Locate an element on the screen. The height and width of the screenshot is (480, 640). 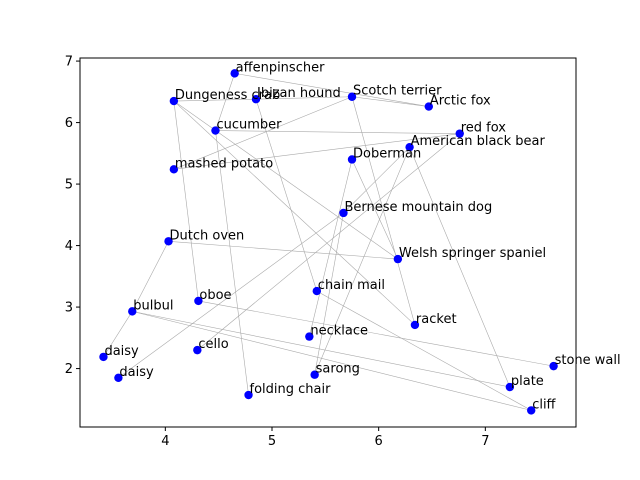
y-tick-label: 5 is located at coordinates (69, 185).